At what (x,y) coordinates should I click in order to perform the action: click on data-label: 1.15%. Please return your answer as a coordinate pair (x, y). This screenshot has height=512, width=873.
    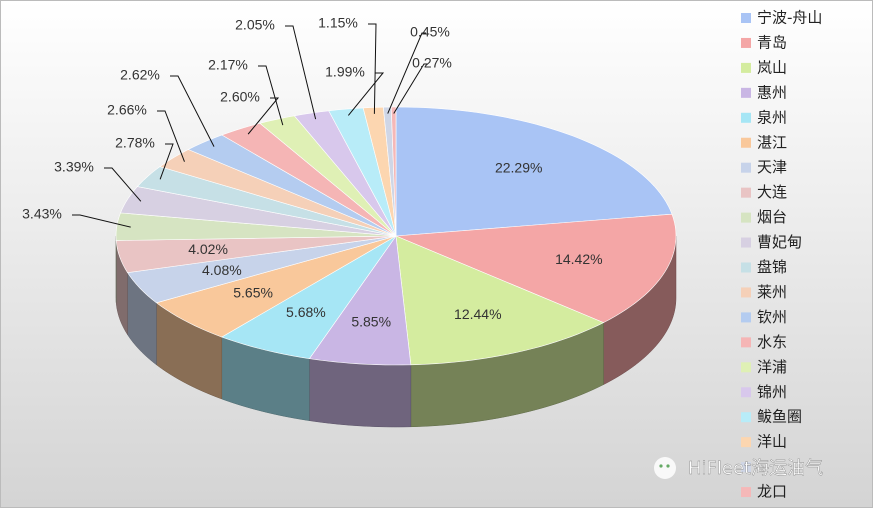
    Looking at the image, I should click on (338, 23).